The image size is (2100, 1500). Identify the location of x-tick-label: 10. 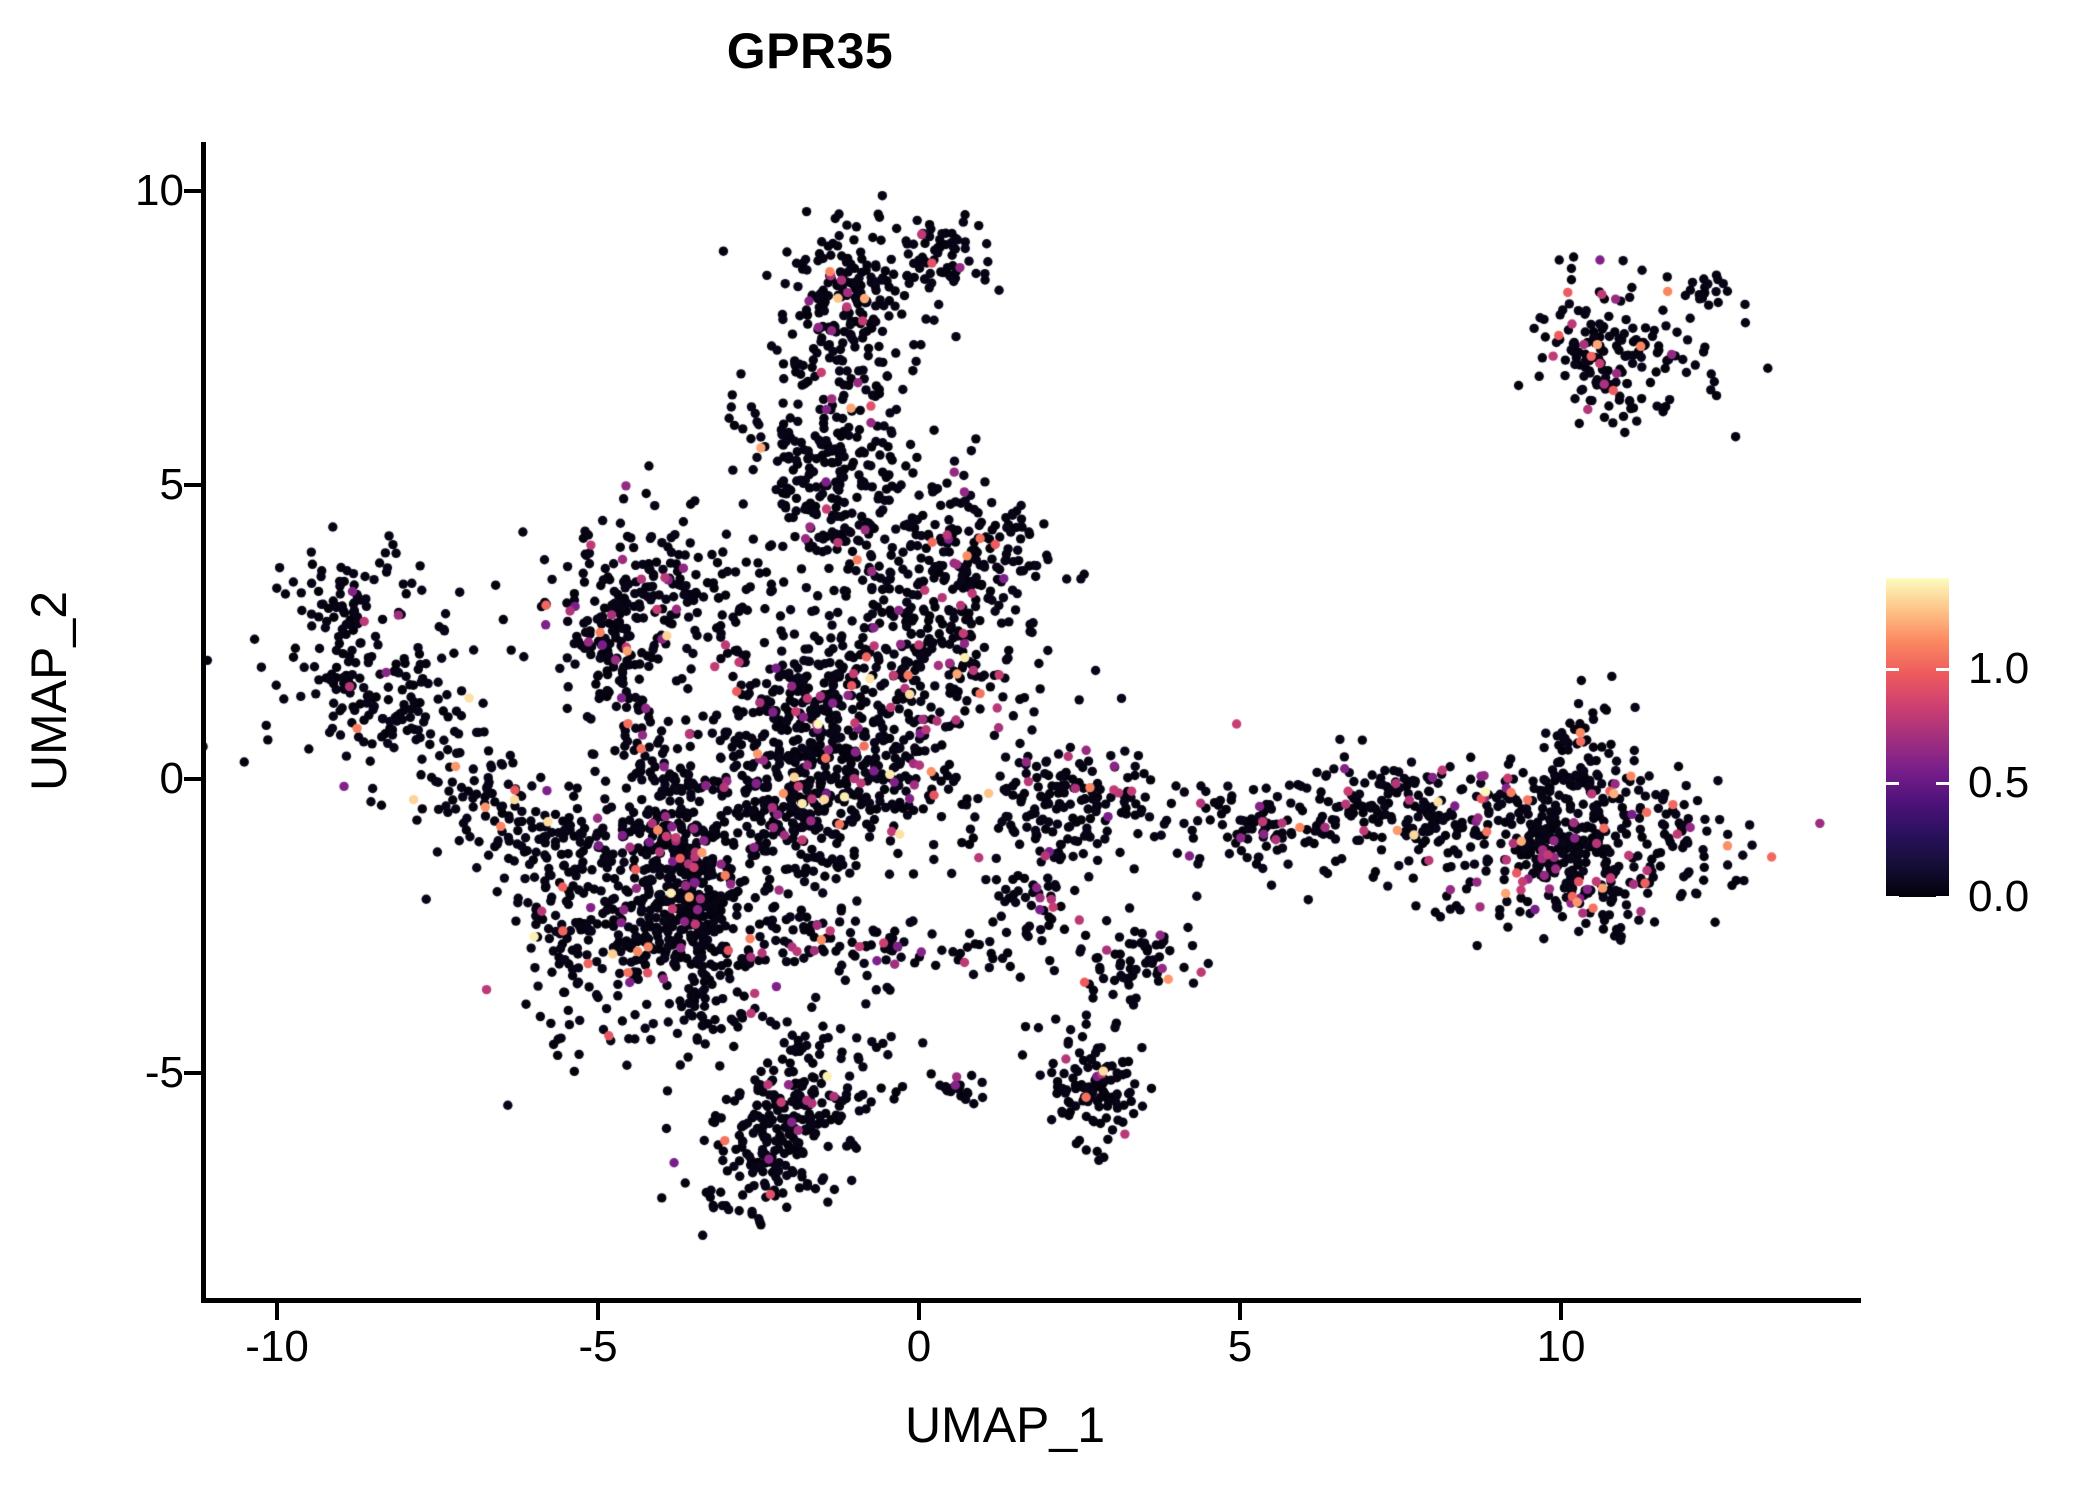
(1561, 1346).